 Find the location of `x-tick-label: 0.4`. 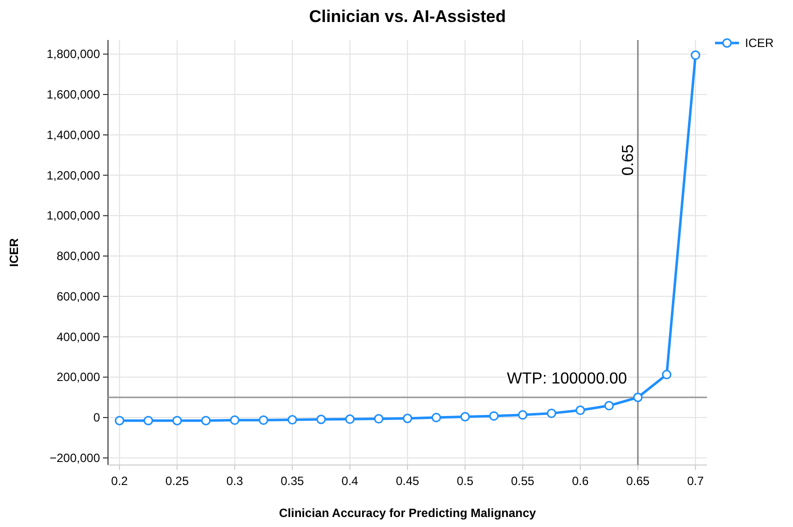

x-tick-label: 0.4 is located at coordinates (350, 481).